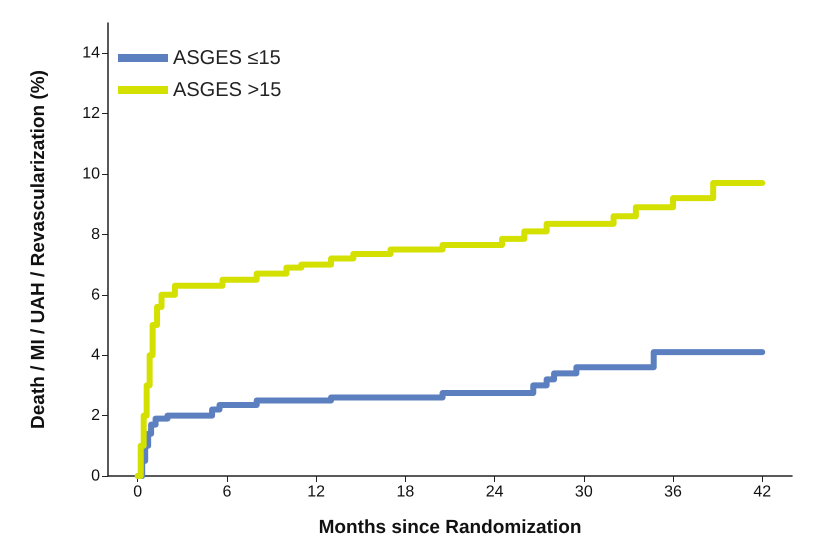 This screenshot has height=560, width=830. I want to click on legend-label: ASGES ≤15, so click(227, 58).